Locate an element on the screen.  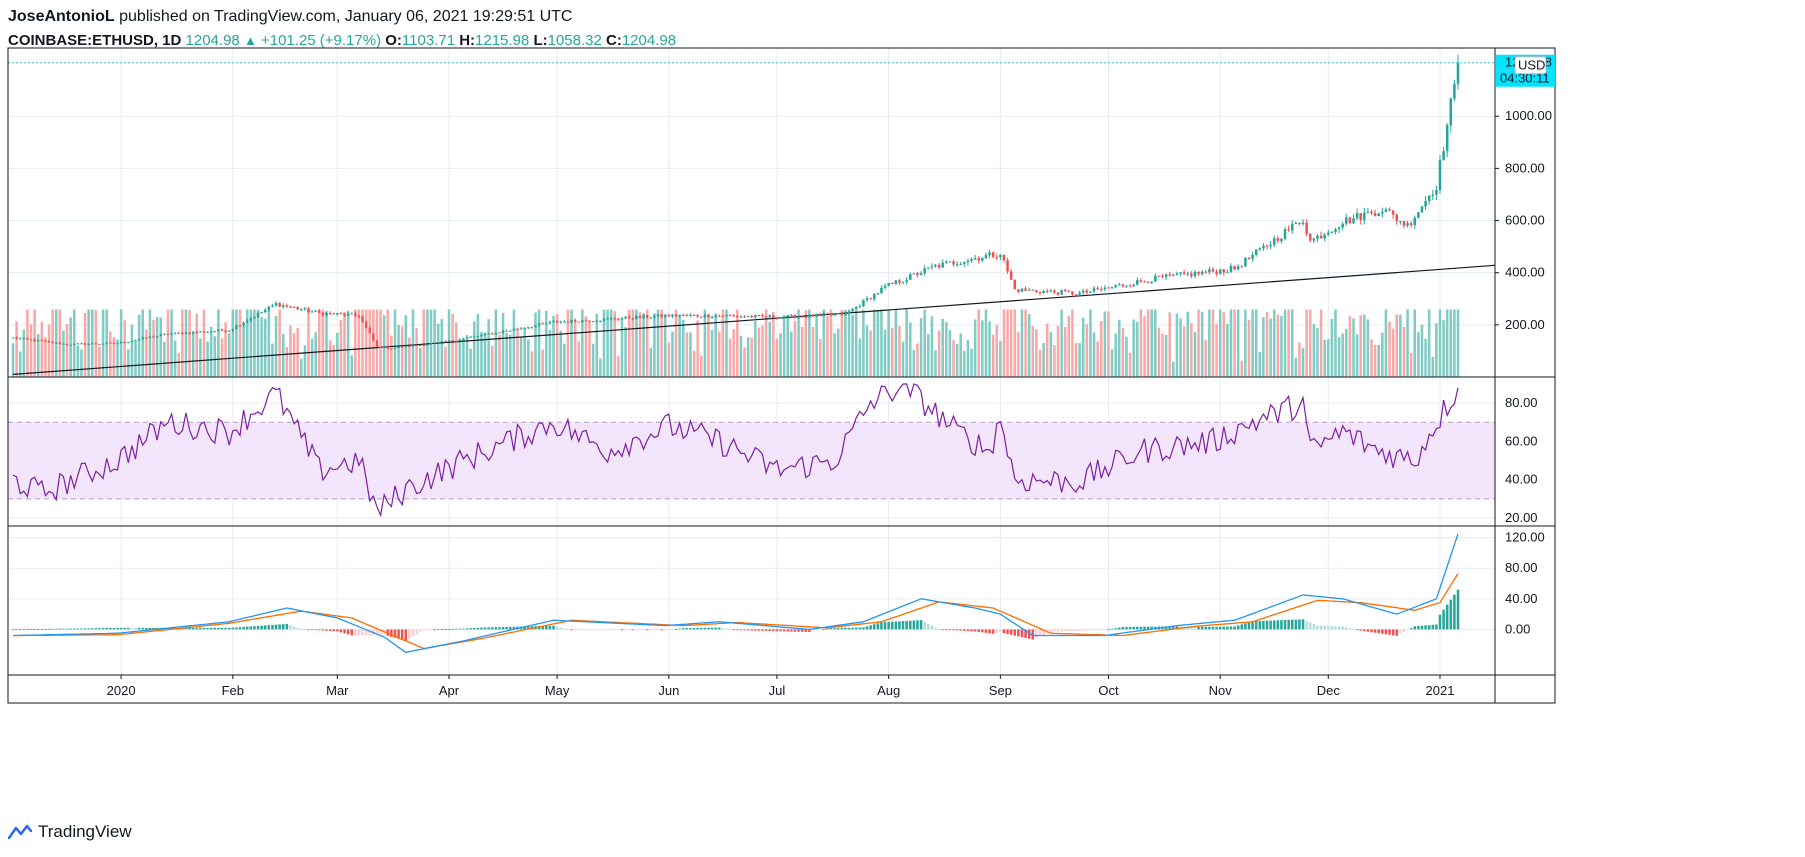
trendline is located at coordinates (754, 319).